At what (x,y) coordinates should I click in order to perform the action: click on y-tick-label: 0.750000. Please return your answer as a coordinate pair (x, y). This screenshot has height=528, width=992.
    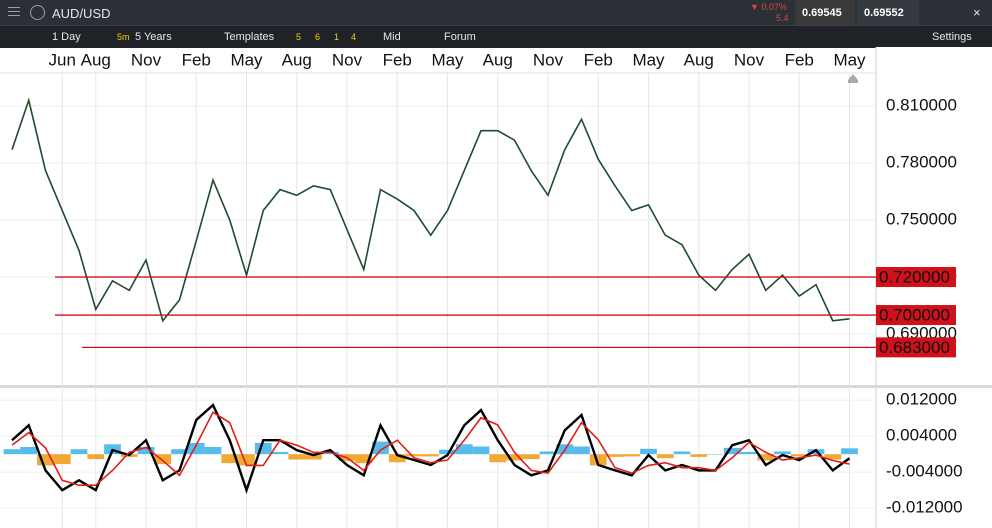
    Looking at the image, I should click on (921, 219).